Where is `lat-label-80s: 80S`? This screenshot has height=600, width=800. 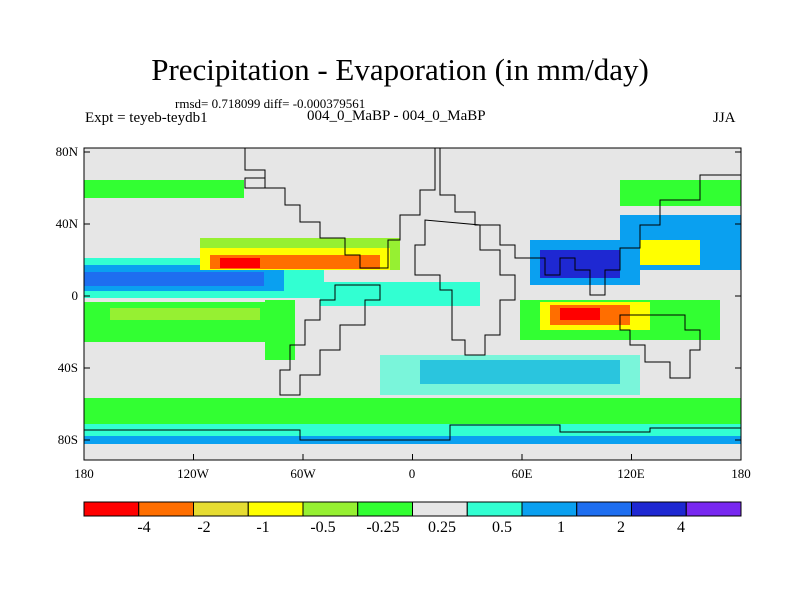 lat-label-80s: 80S is located at coordinates (67, 439).